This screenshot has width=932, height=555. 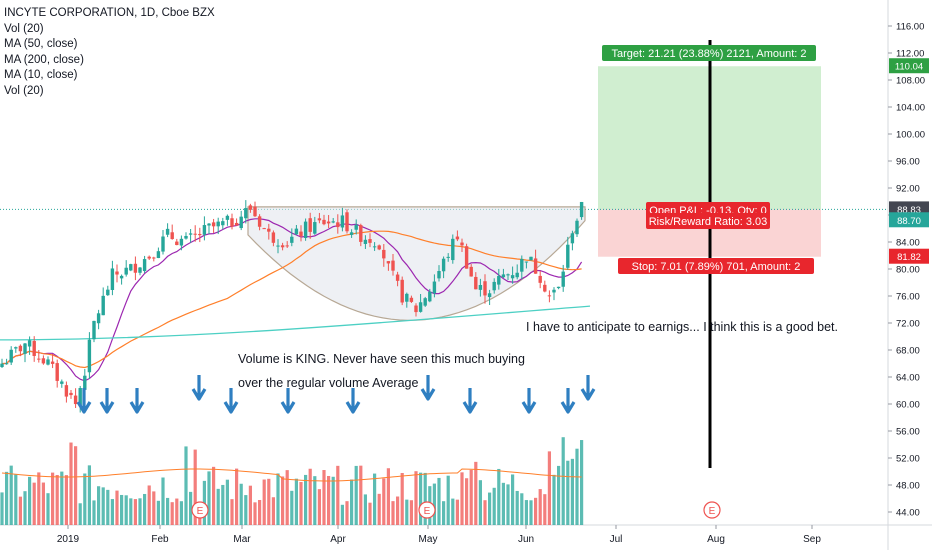 What do you see at coordinates (909, 210) in the screenshot?
I see `price-badge-label: 88.83` at bounding box center [909, 210].